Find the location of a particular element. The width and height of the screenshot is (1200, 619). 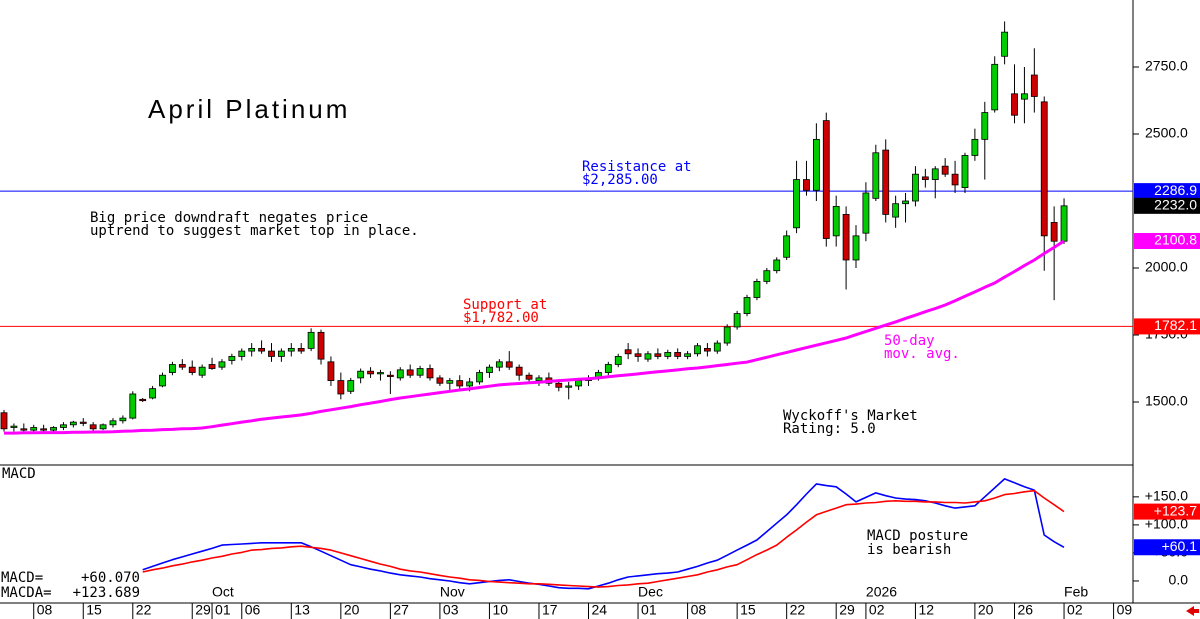

legend-value: +60.070 is located at coordinates (110, 578).